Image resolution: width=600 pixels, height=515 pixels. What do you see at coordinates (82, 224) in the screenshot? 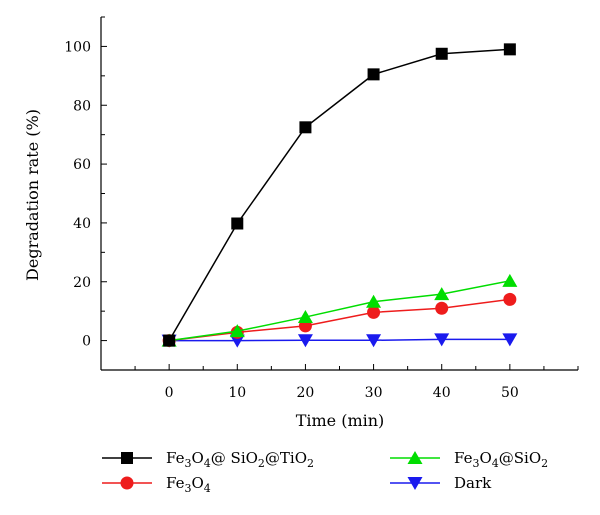
I see `y-tick-label: 40` at bounding box center [82, 224].